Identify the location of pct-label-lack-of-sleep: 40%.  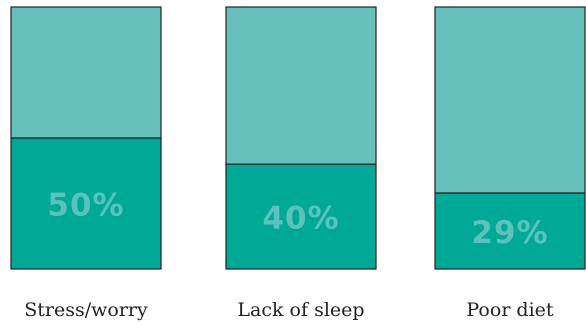
(300, 219).